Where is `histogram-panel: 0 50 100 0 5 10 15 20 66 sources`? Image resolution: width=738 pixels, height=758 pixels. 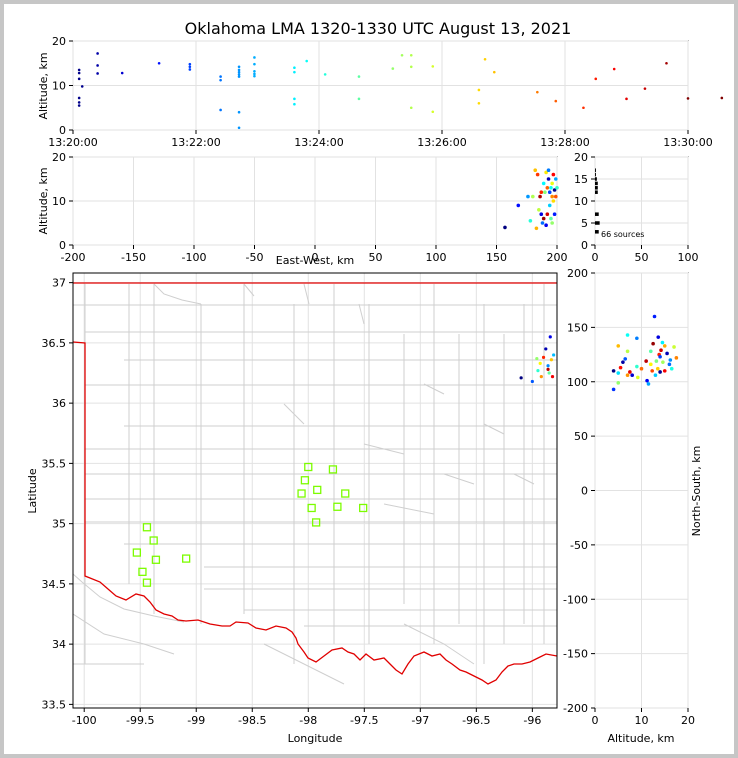
histogram-panel: 0 50 100 0 5 10 15 20 66 sources is located at coordinates (636, 207).